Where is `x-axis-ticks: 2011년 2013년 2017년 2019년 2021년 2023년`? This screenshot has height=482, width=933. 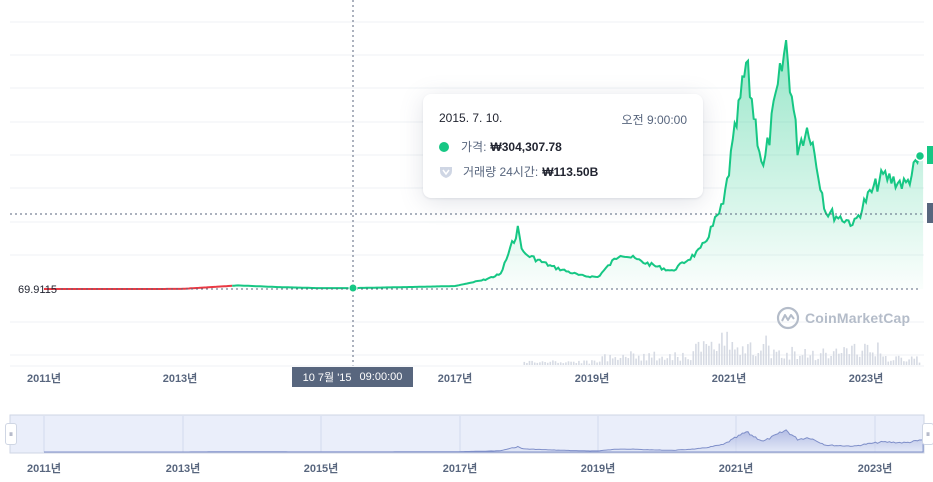
x-axis-ticks: 2011년 2013년 2017년 2019년 2021년 2023년 is located at coordinates (455, 378).